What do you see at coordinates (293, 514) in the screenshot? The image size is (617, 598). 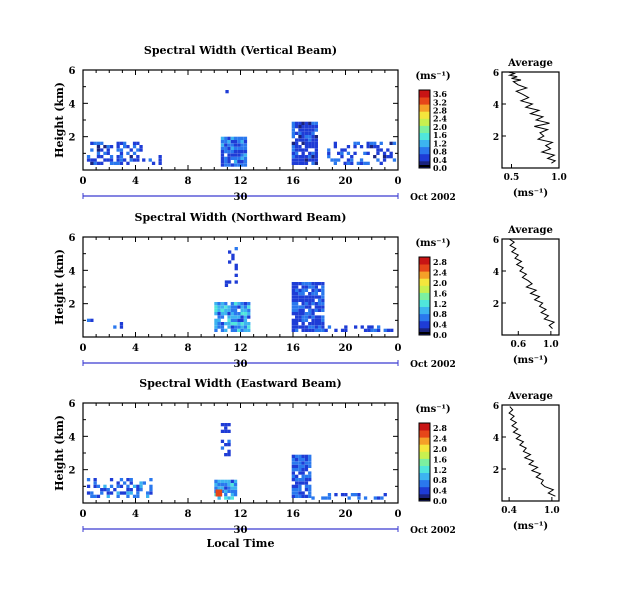 I see `x-tick-label: 16` at bounding box center [293, 514].